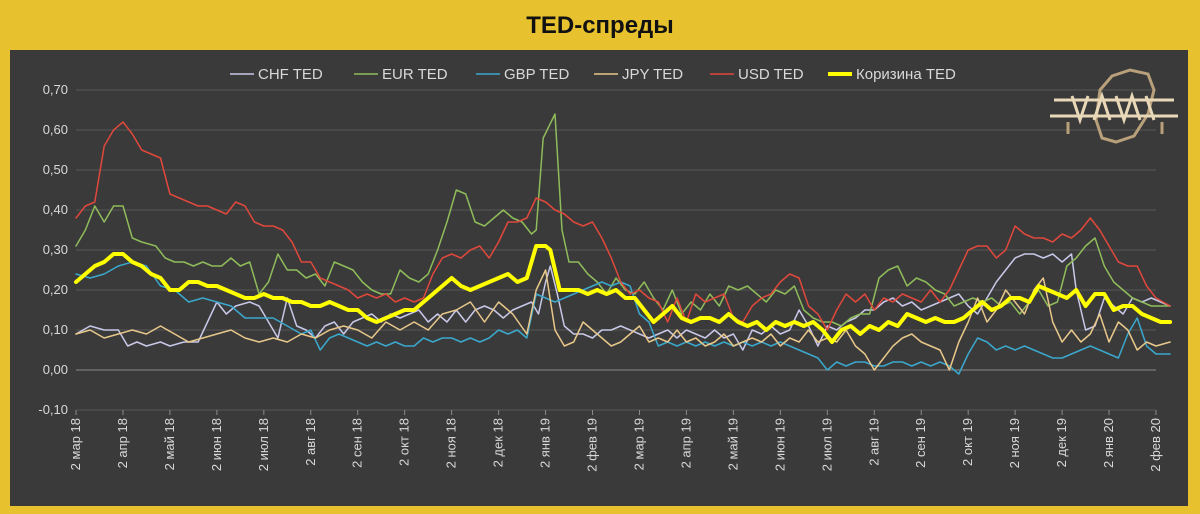 The height and width of the screenshot is (514, 1200). What do you see at coordinates (652, 74) in the screenshot?
I see `legend-label: JPY TED` at bounding box center [652, 74].